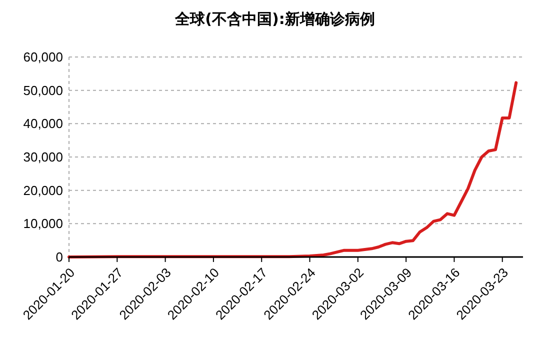  I want to click on y-tick-label: 30,000, so click(43, 157).